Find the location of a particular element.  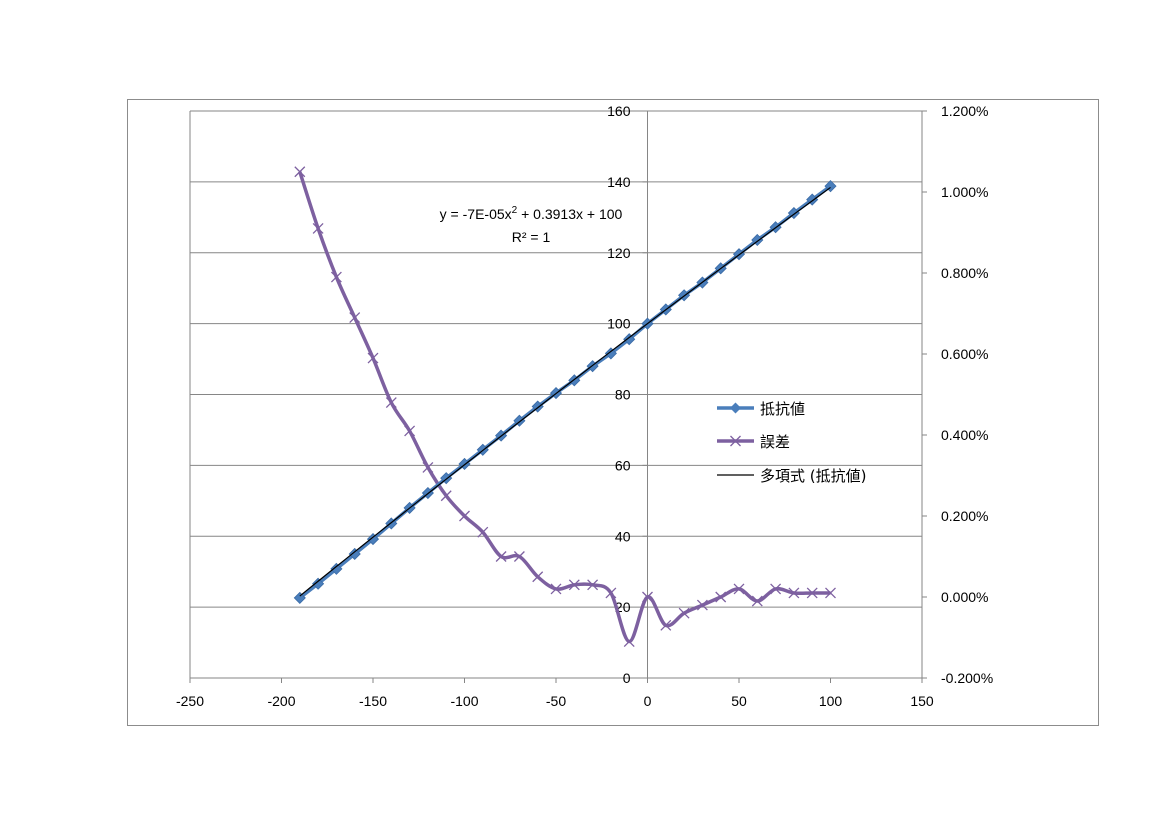

y-tick-label: 40 is located at coordinates (623, 536).